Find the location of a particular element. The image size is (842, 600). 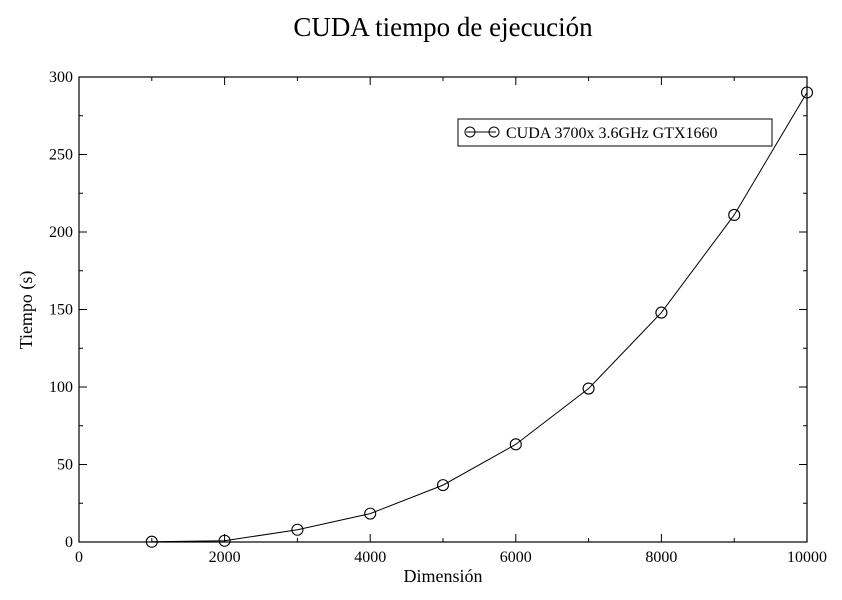

y-tick-label: 300 is located at coordinates (61, 77).